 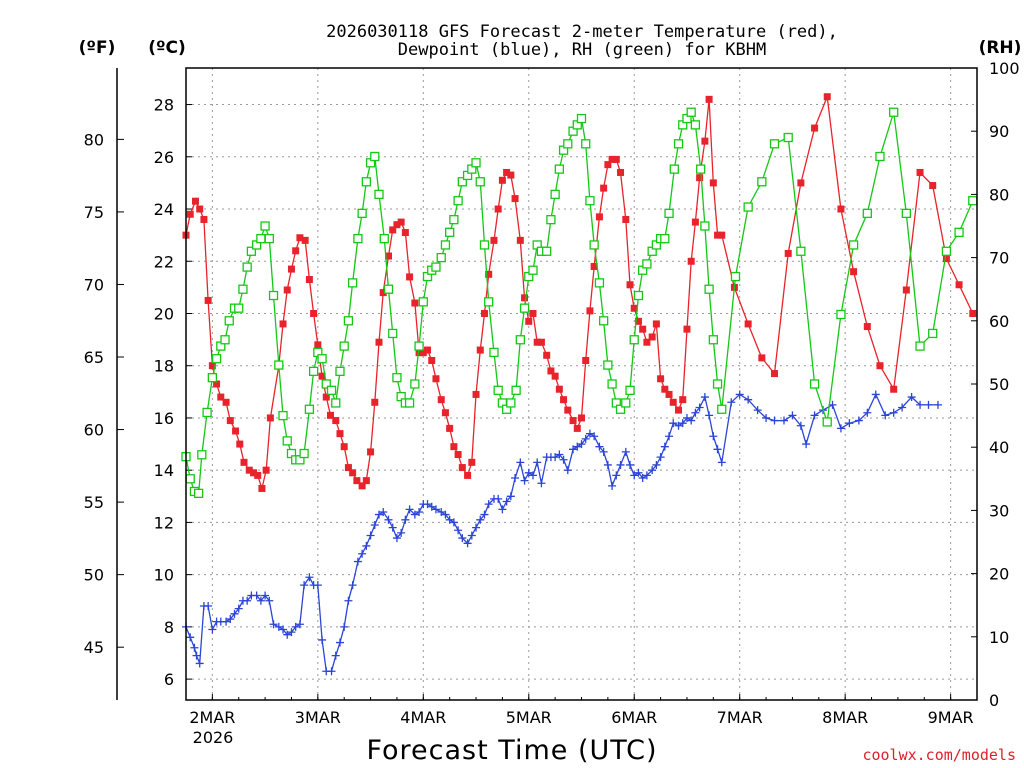 What do you see at coordinates (999, 637) in the screenshot?
I see `rh-tick-label: 10` at bounding box center [999, 637].